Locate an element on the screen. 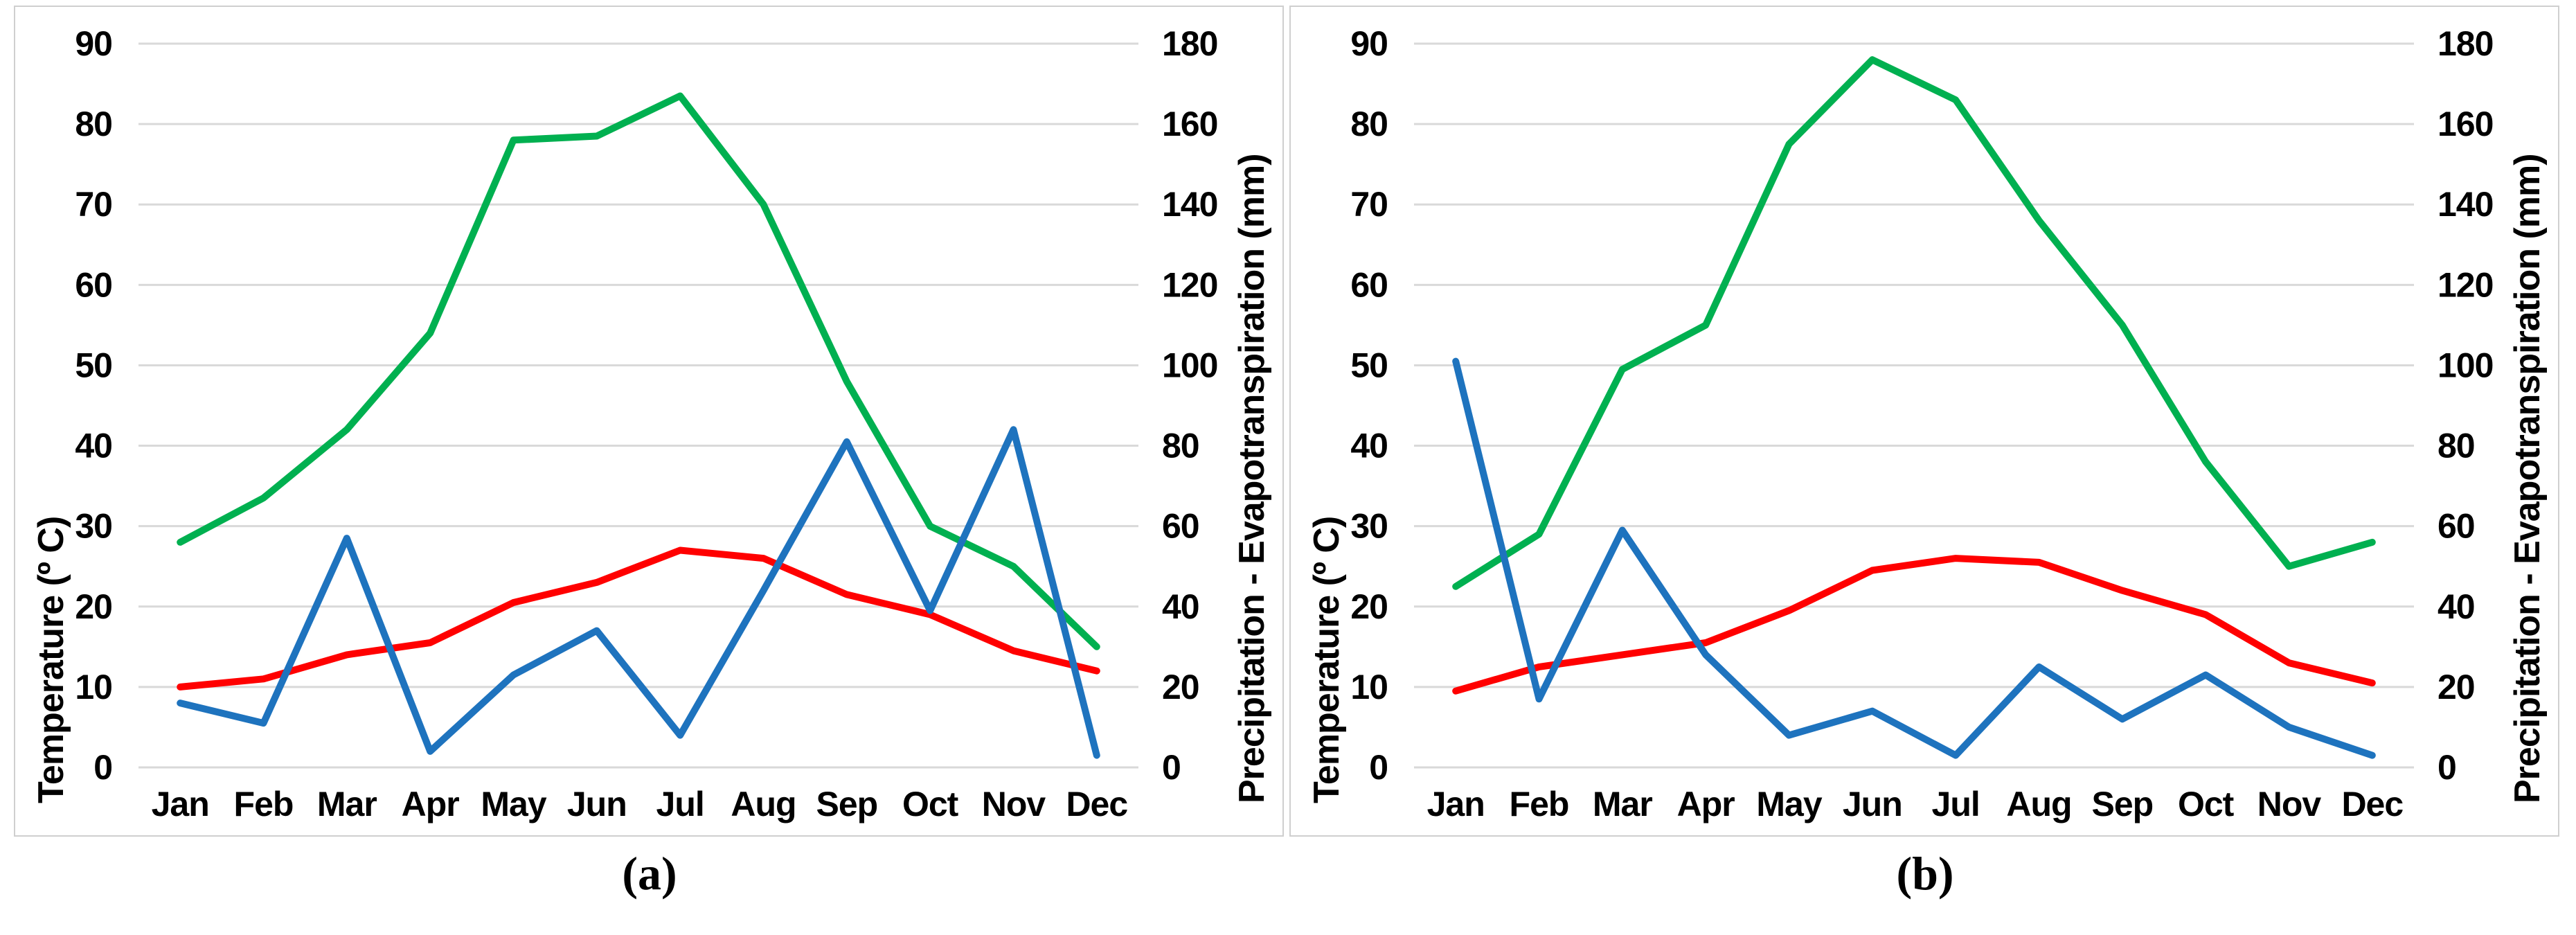 This screenshot has height=935, width=2576. chart-a-right-tick-120: 120 is located at coordinates (1189, 284).